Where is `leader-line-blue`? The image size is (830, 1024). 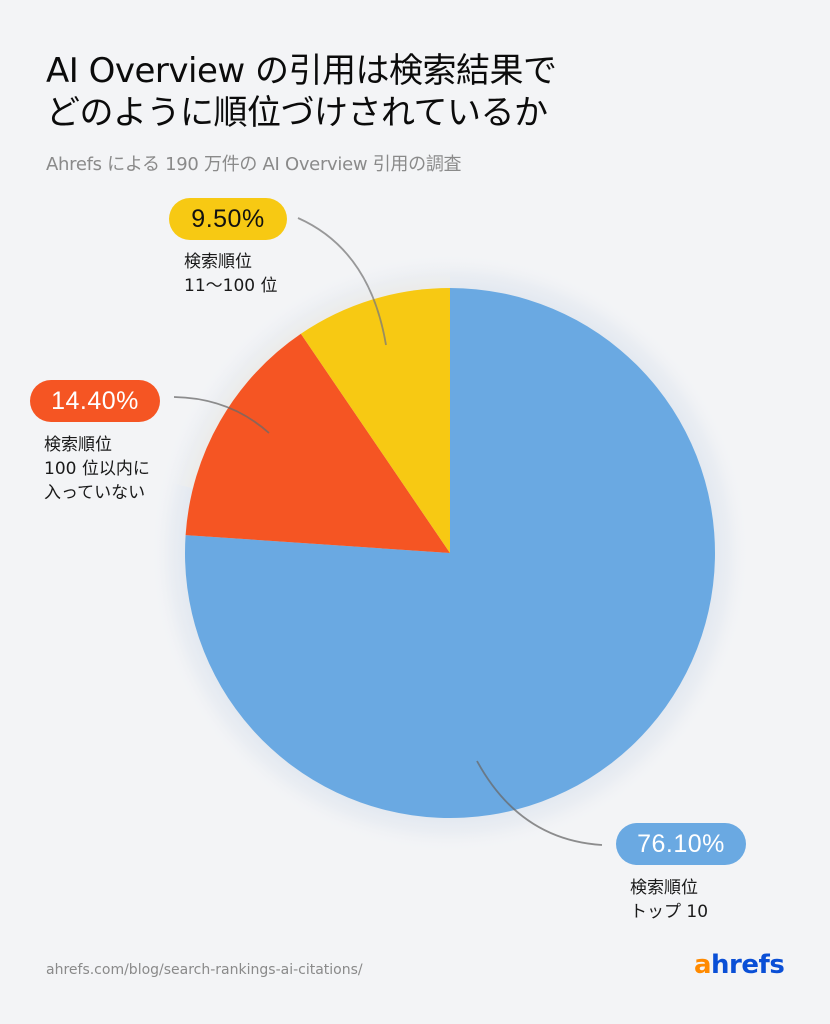
leader-line-blue is located at coordinates (539, 803).